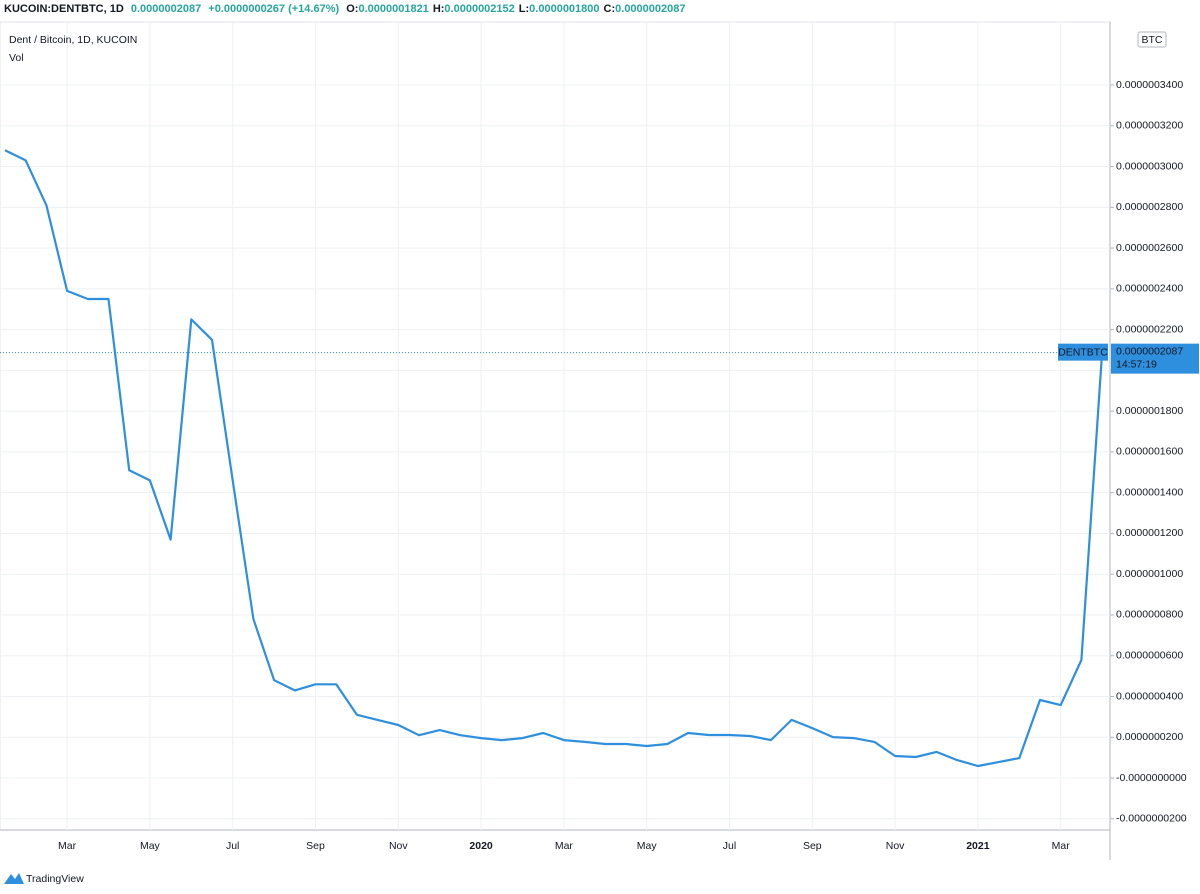 Image resolution: width=1200 pixels, height=894 pixels. What do you see at coordinates (1149, 411) in the screenshot?
I see `y-tick-label: 0.0000001800` at bounding box center [1149, 411].